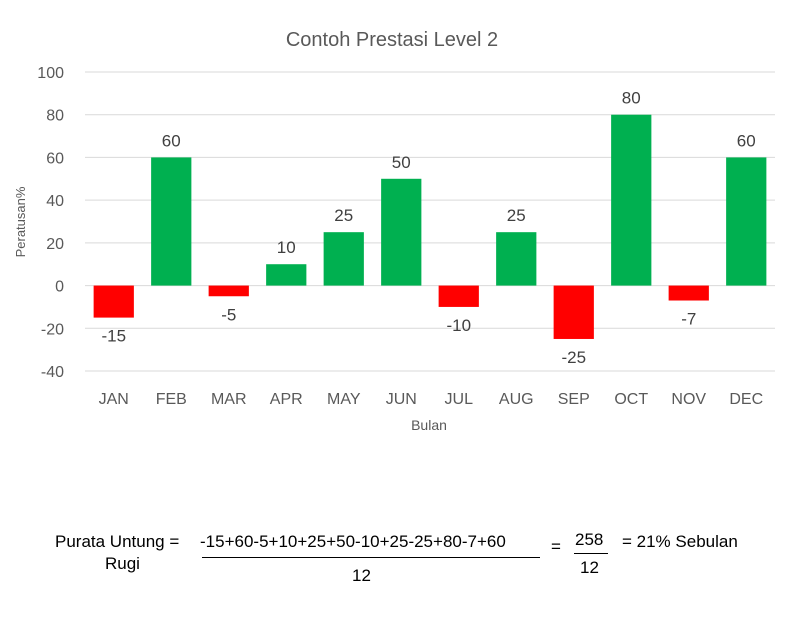 Image resolution: width=809 pixels, height=630 pixels. I want to click on formula-equals: =, so click(556, 546).